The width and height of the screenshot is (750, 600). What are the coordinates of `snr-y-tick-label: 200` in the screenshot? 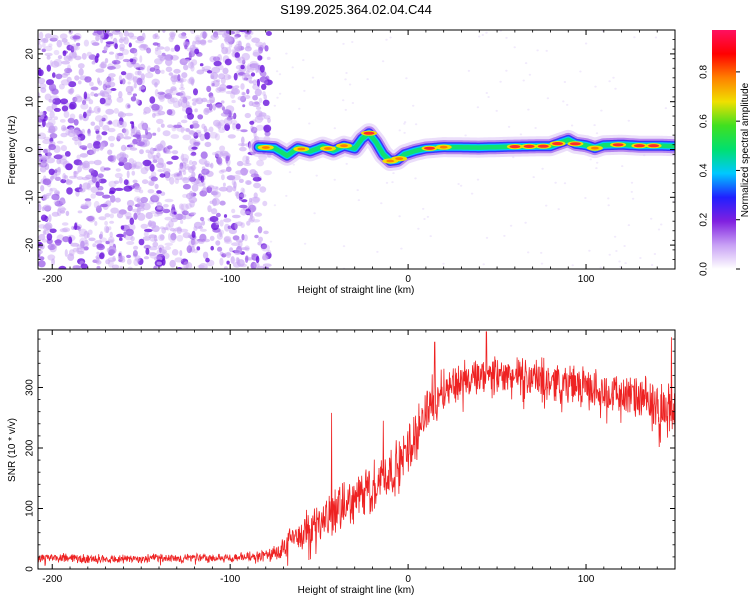 It's located at (30, 447).